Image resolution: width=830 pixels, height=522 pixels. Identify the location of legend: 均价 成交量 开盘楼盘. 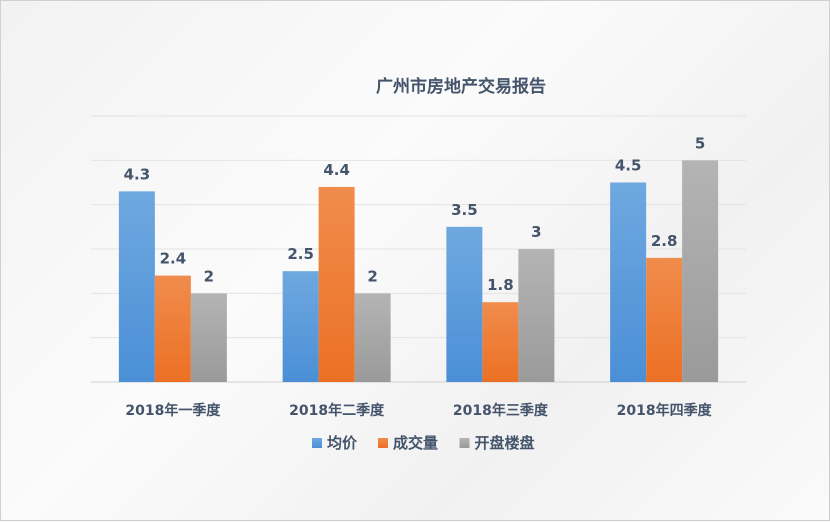
(423, 443).